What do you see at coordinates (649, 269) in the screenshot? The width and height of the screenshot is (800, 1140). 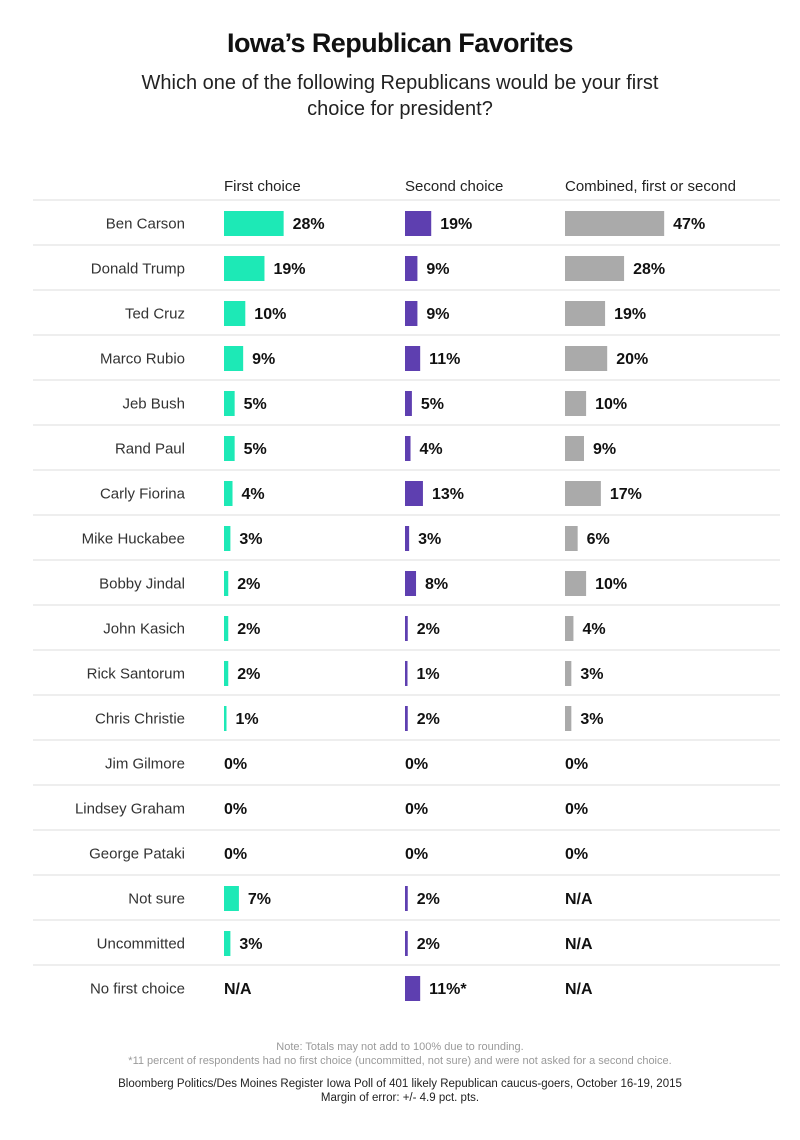 I see `value-label-combined-first-or-second: 28%` at bounding box center [649, 269].